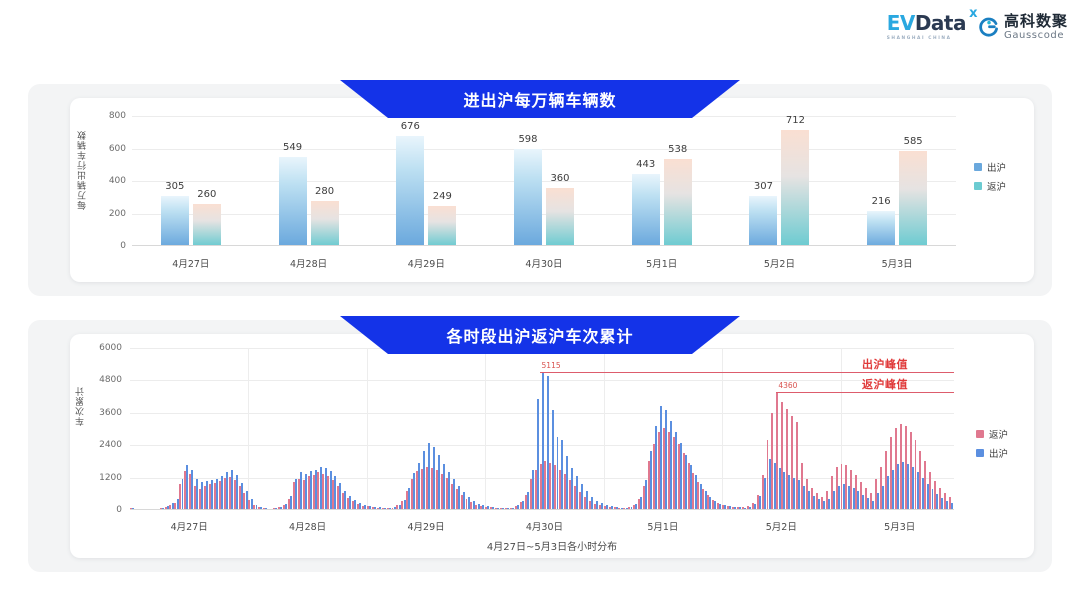 The width and height of the screenshot is (1080, 608). Describe the element at coordinates (174, 213) in the screenshot. I see `chart1-bar-out: 305` at that location.